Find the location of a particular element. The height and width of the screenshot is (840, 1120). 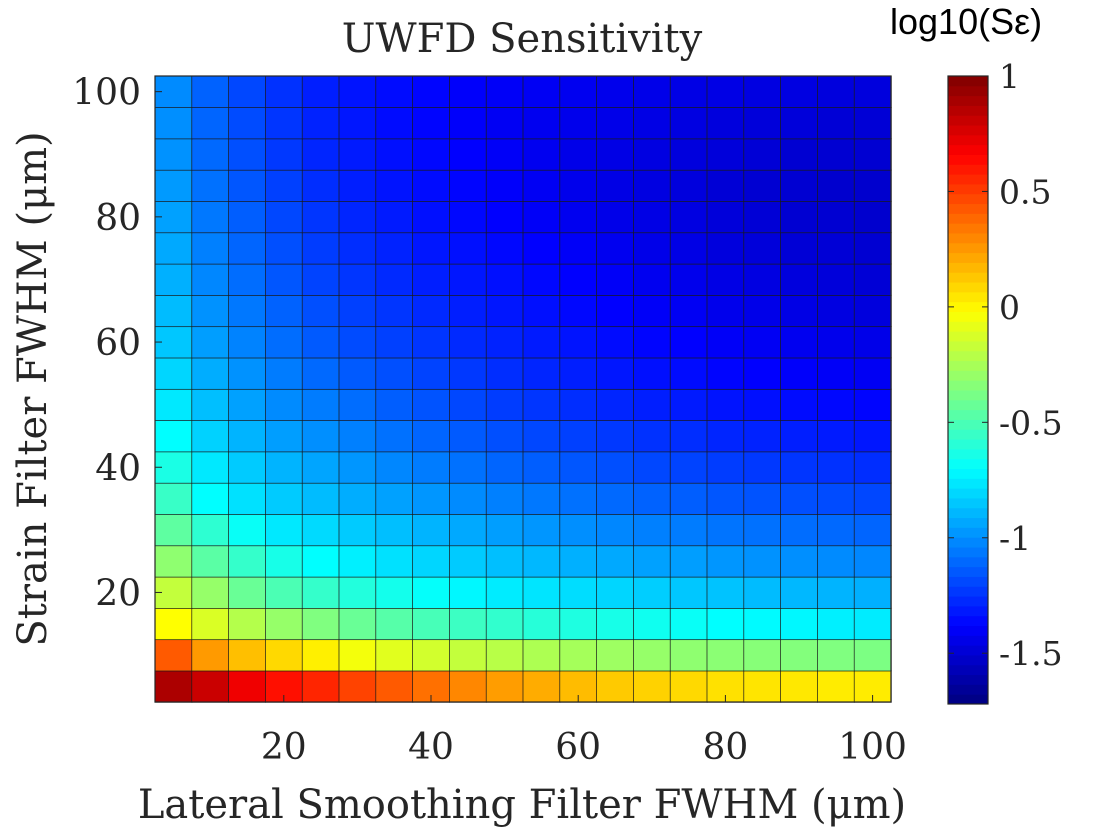

colorbar-tick-label: -1 is located at coordinates (1015, 538).